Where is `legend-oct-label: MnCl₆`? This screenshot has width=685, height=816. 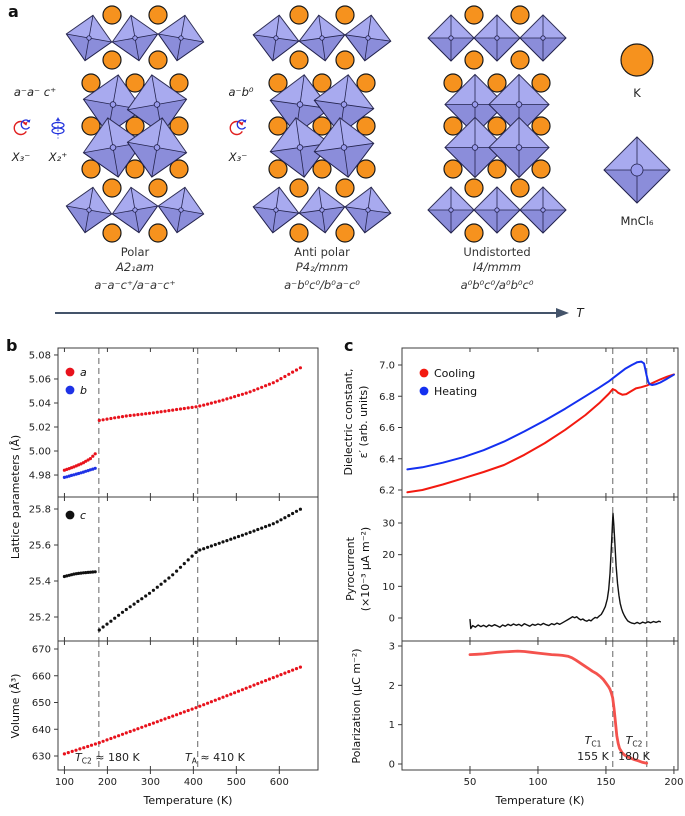
legend-oct-label: MnCl₆ is located at coordinates (636, 221).